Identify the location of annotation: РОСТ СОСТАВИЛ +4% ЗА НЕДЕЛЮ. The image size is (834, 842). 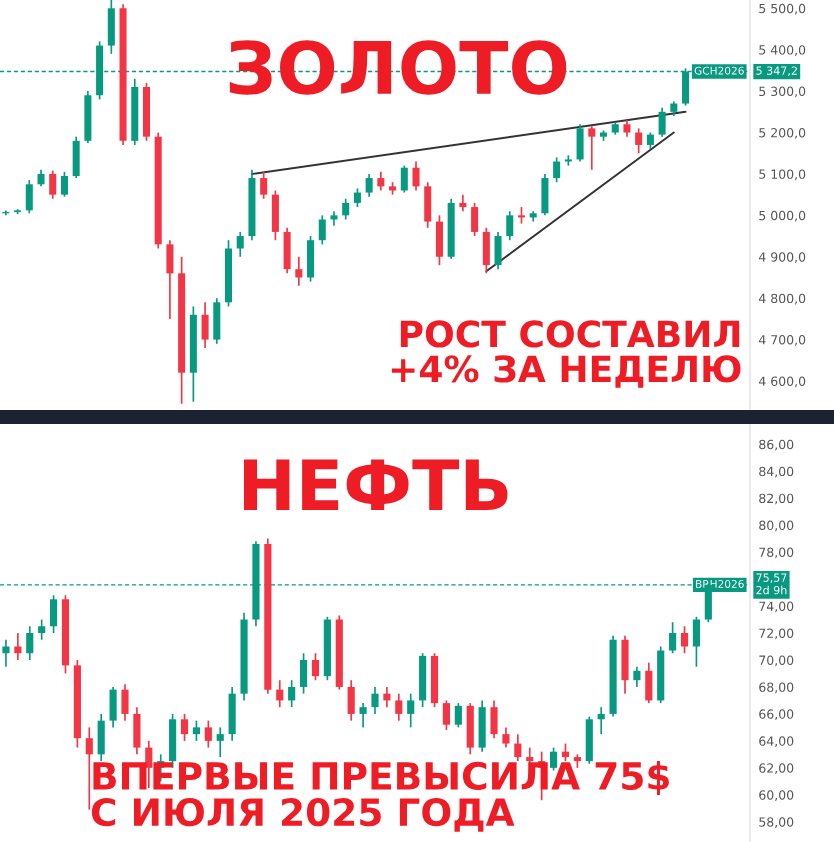
(566, 354).